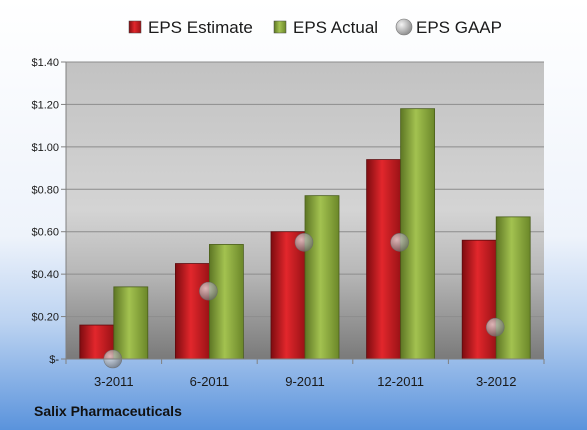 This screenshot has height=430, width=587. What do you see at coordinates (496, 381) in the screenshot?
I see `x-category-label: 3-2012` at bounding box center [496, 381].